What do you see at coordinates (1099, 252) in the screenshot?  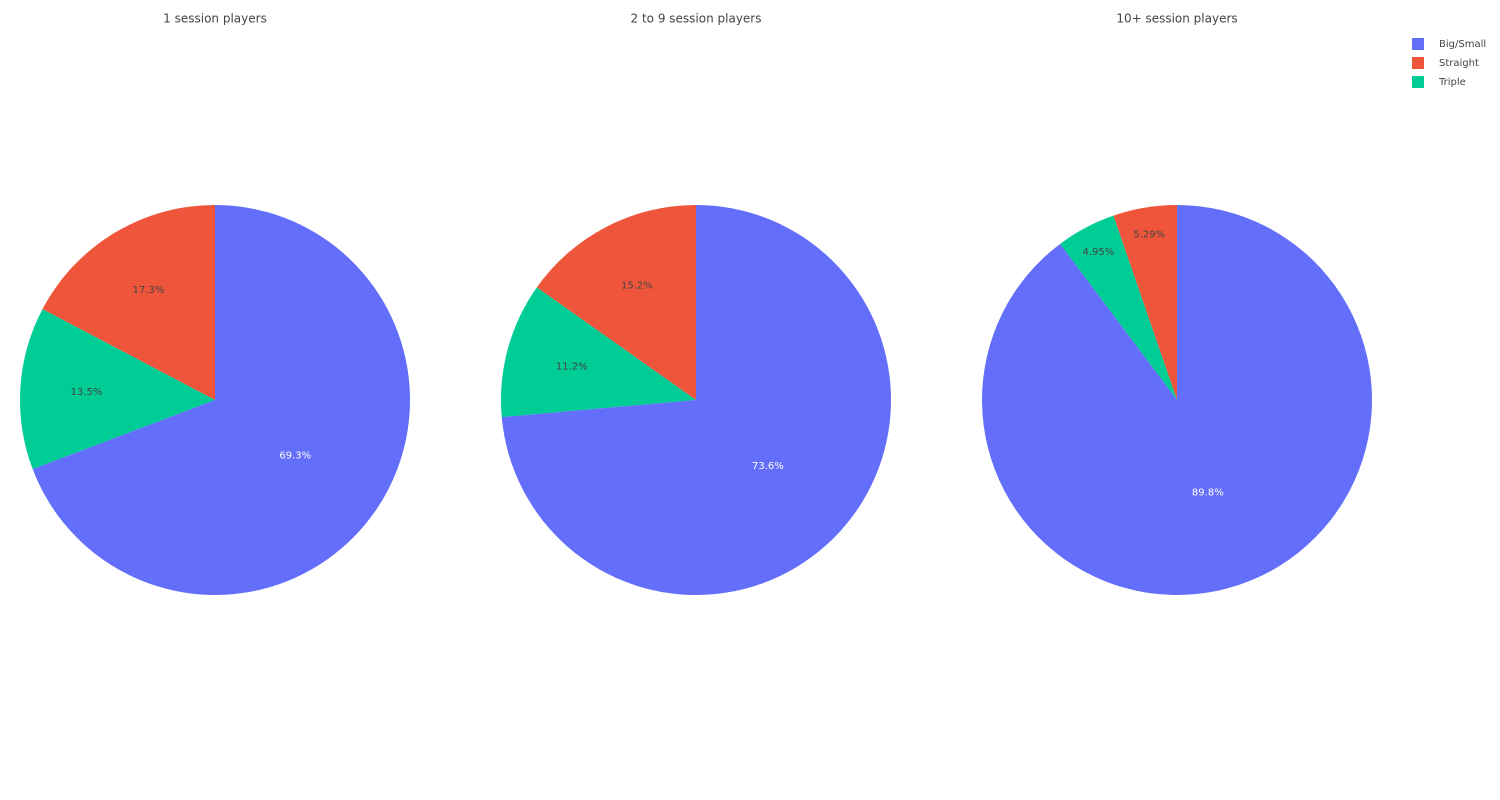 I see `data-label: 4.95%` at bounding box center [1099, 252].